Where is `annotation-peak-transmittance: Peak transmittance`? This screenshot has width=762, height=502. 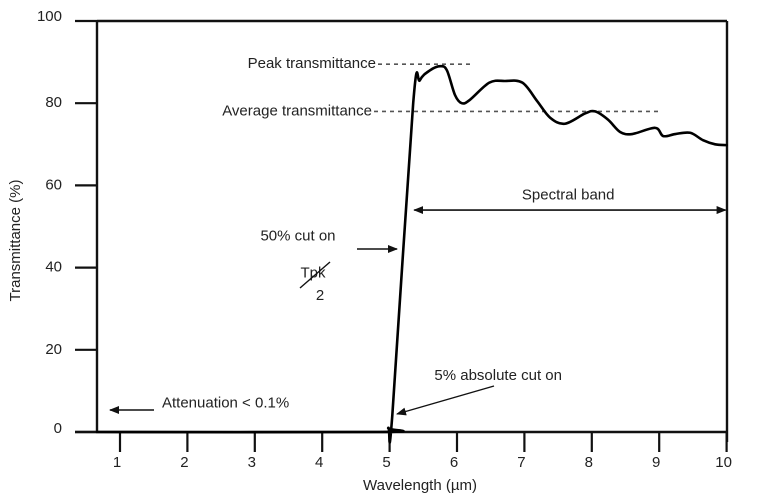 annotation-peak-transmittance: Peak transmittance is located at coordinates (312, 63).